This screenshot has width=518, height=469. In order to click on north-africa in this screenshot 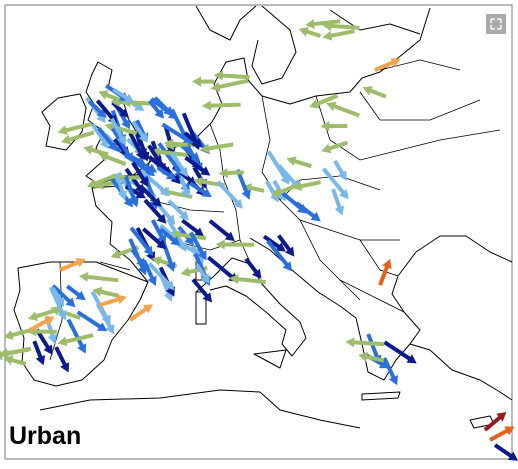, I will do `click(200, 409)`.